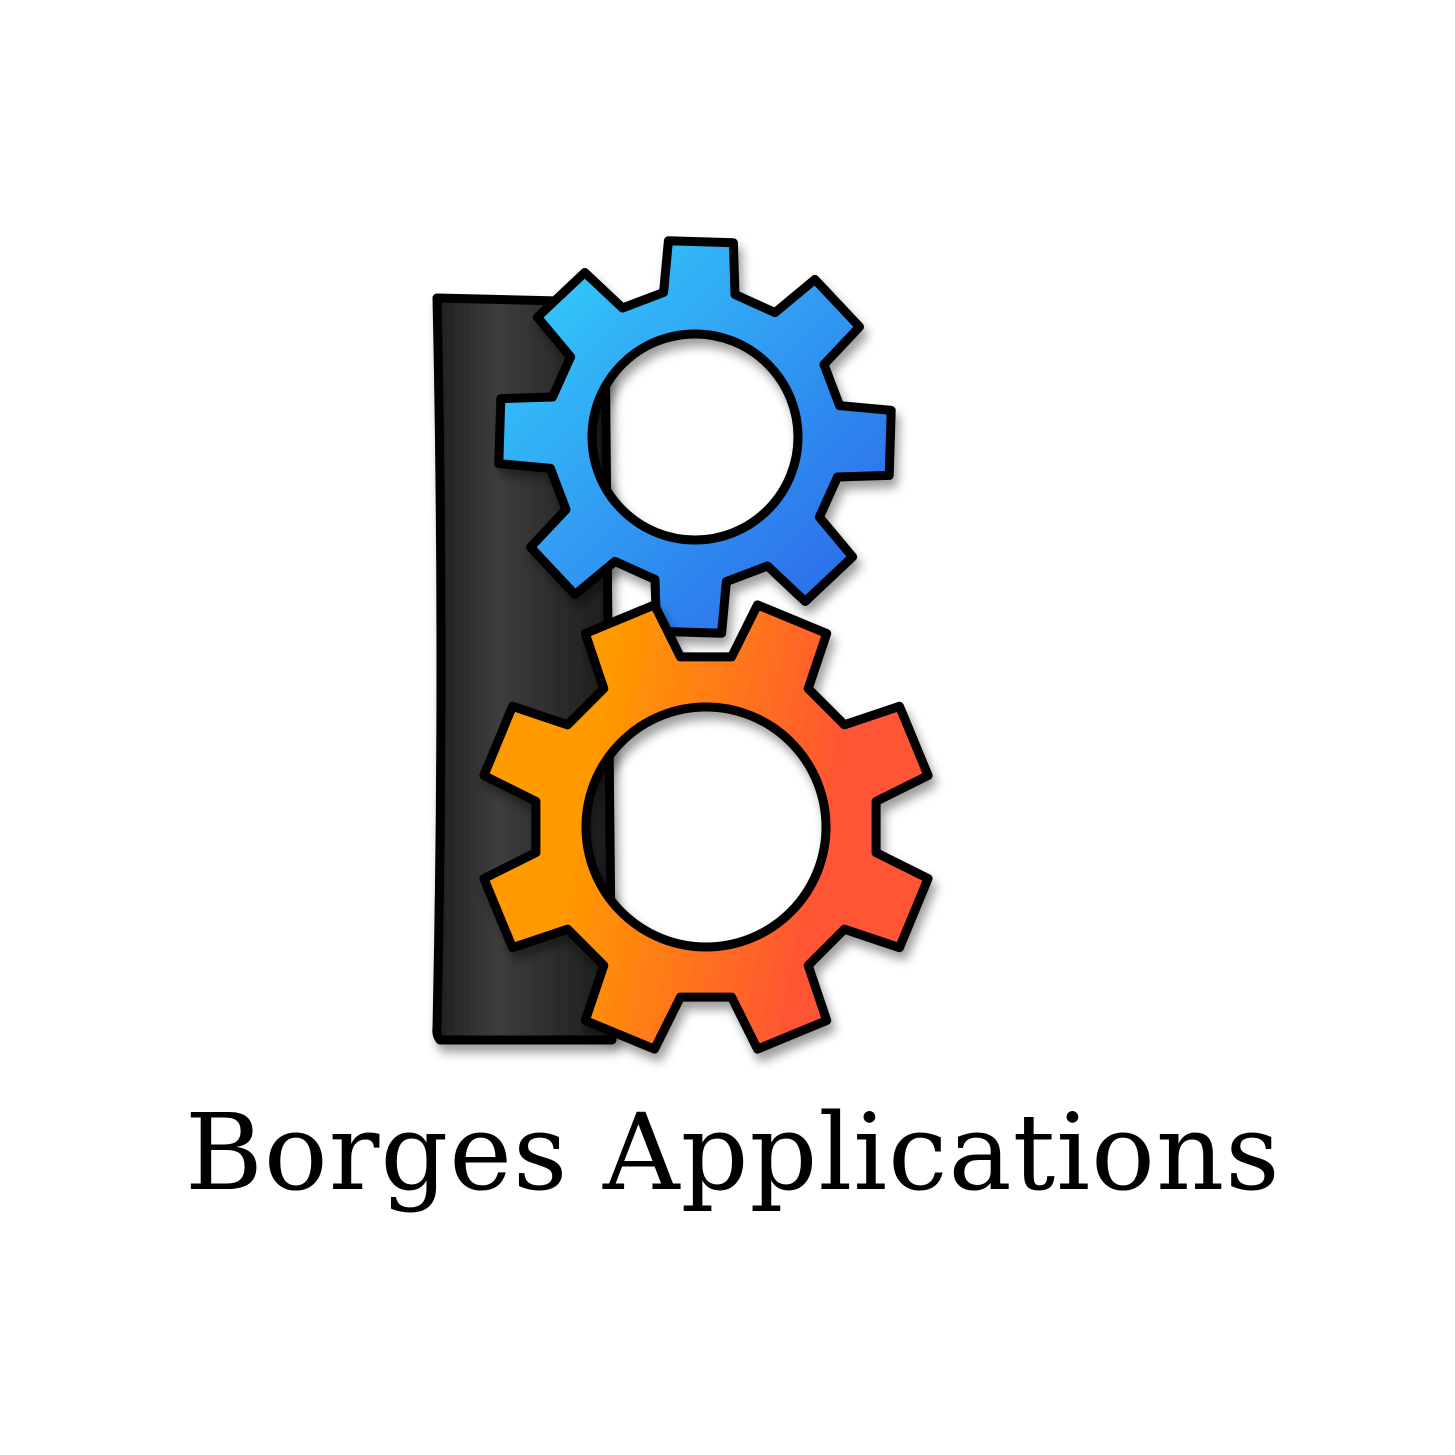  Describe the element at coordinates (695, 437) in the screenshot. I see `blue-gear-icon` at that location.